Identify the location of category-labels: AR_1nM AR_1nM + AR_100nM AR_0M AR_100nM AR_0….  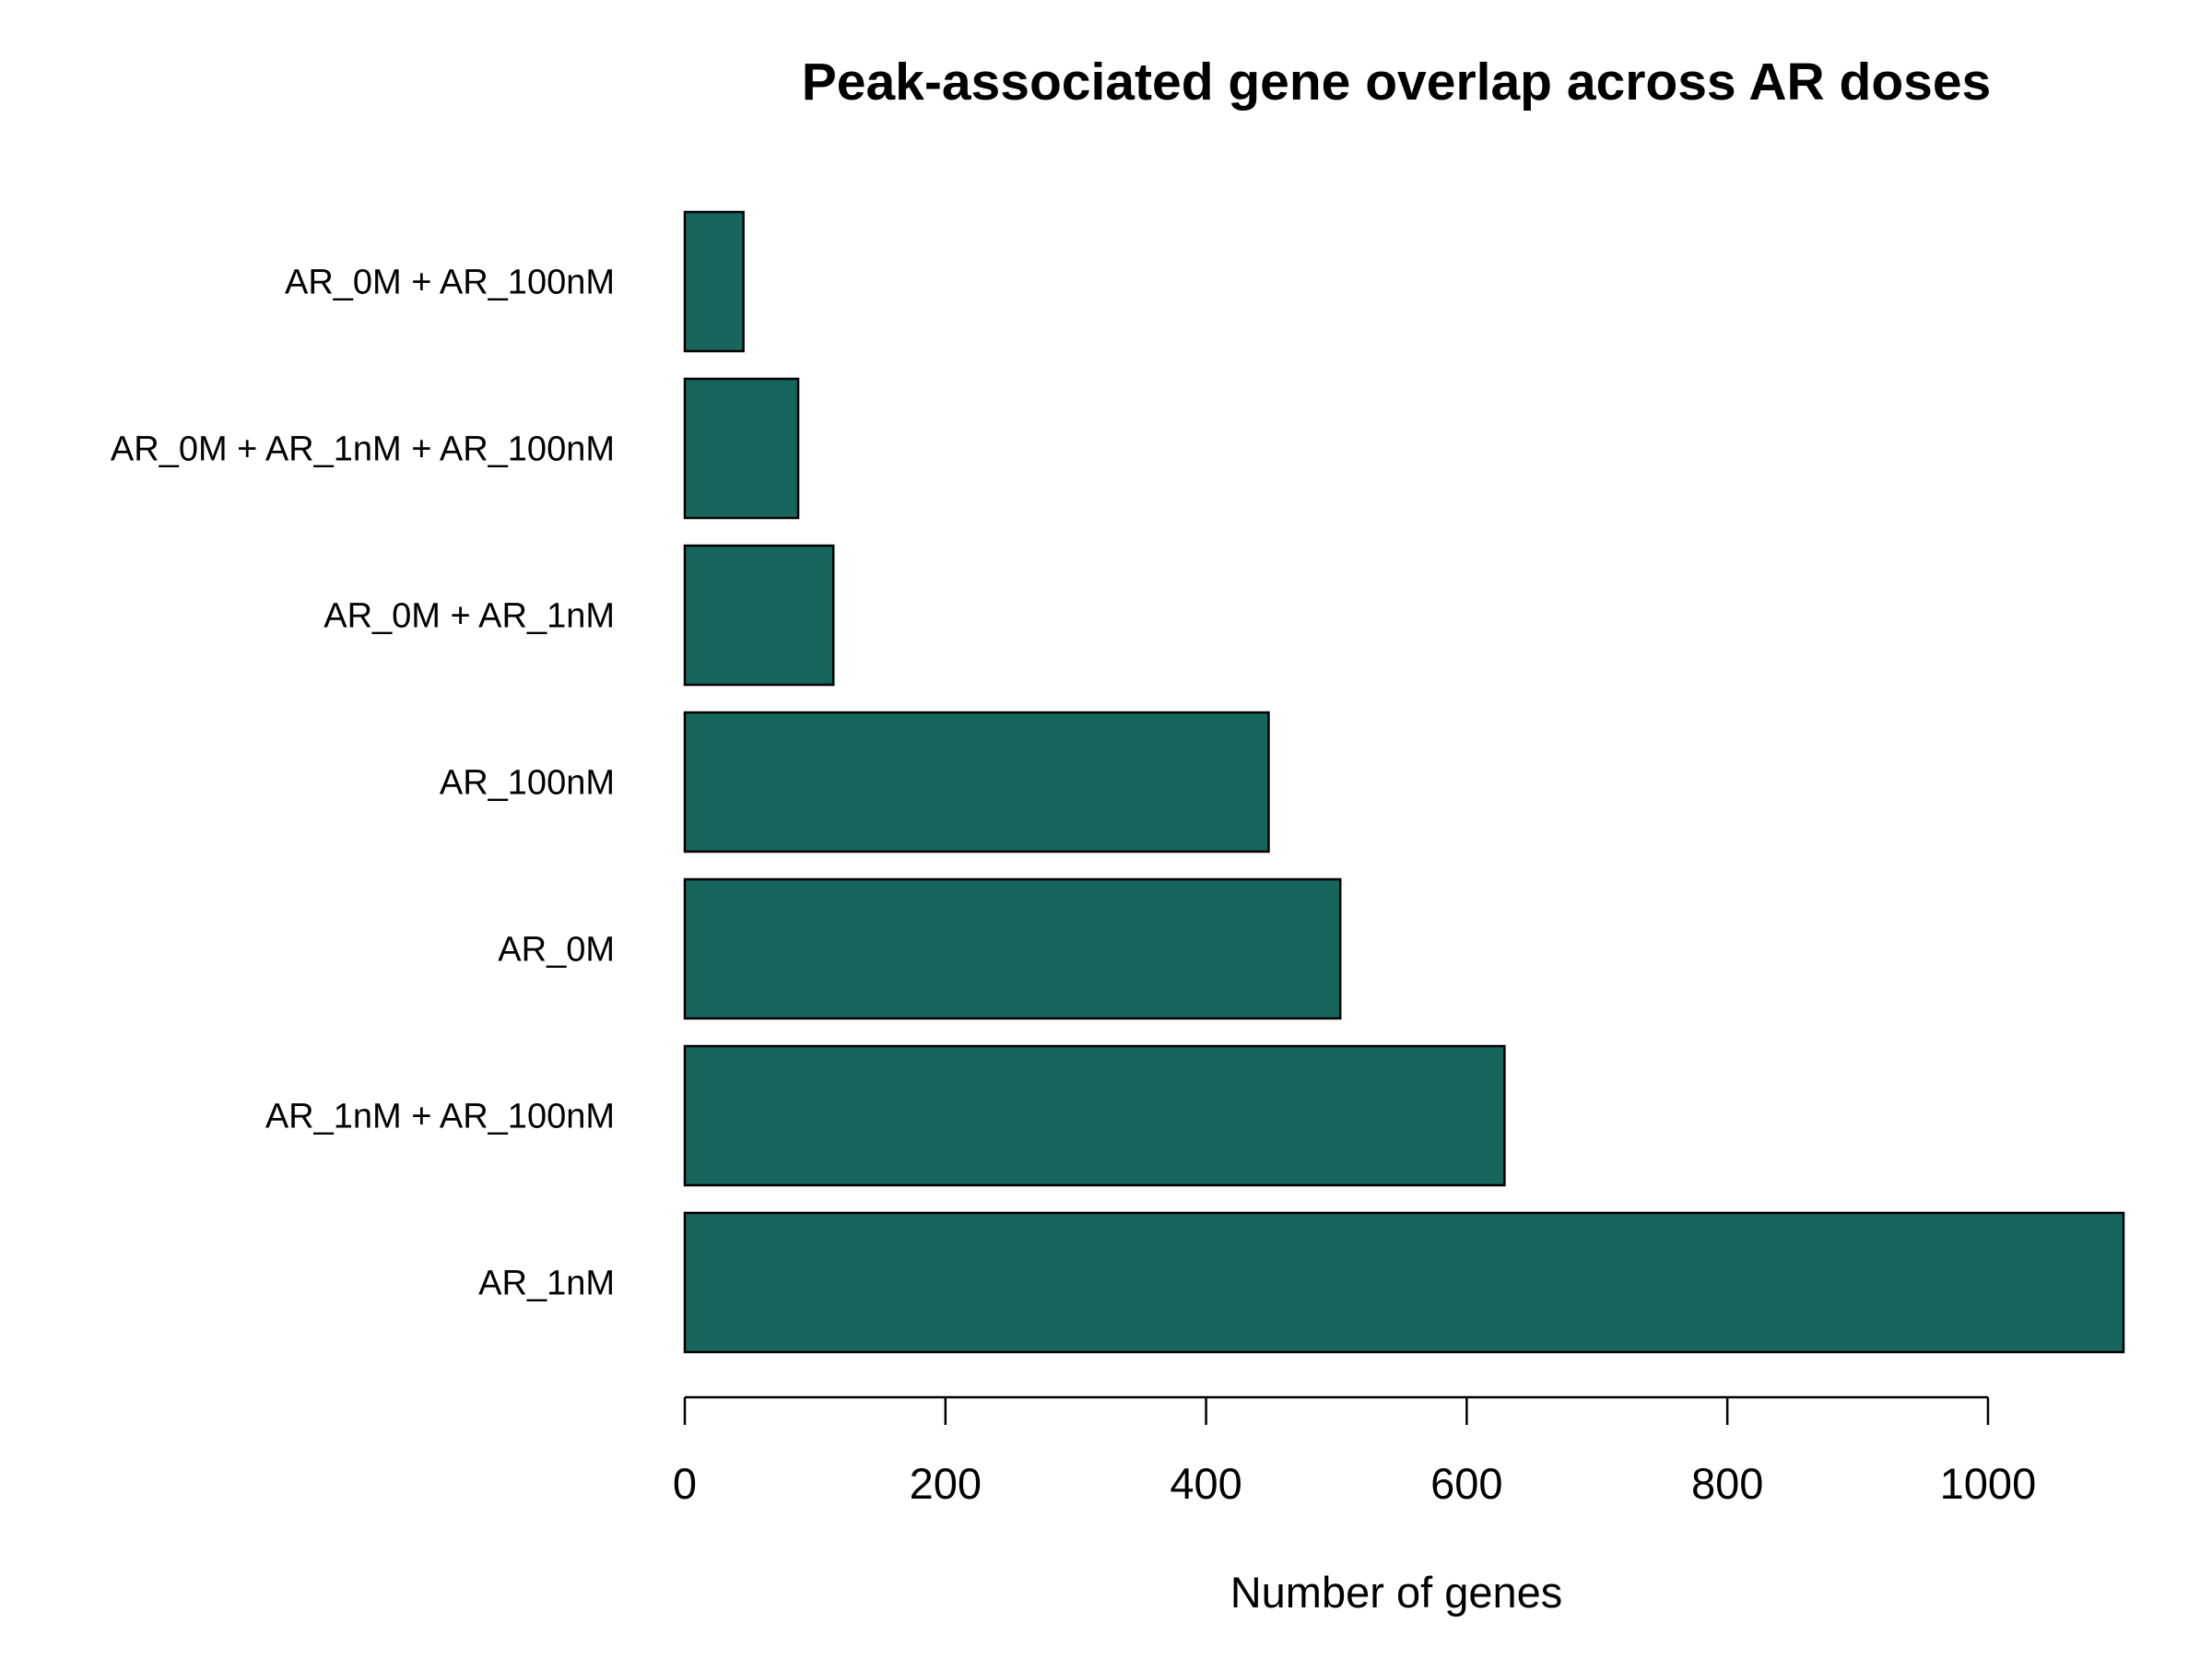
(363, 783).